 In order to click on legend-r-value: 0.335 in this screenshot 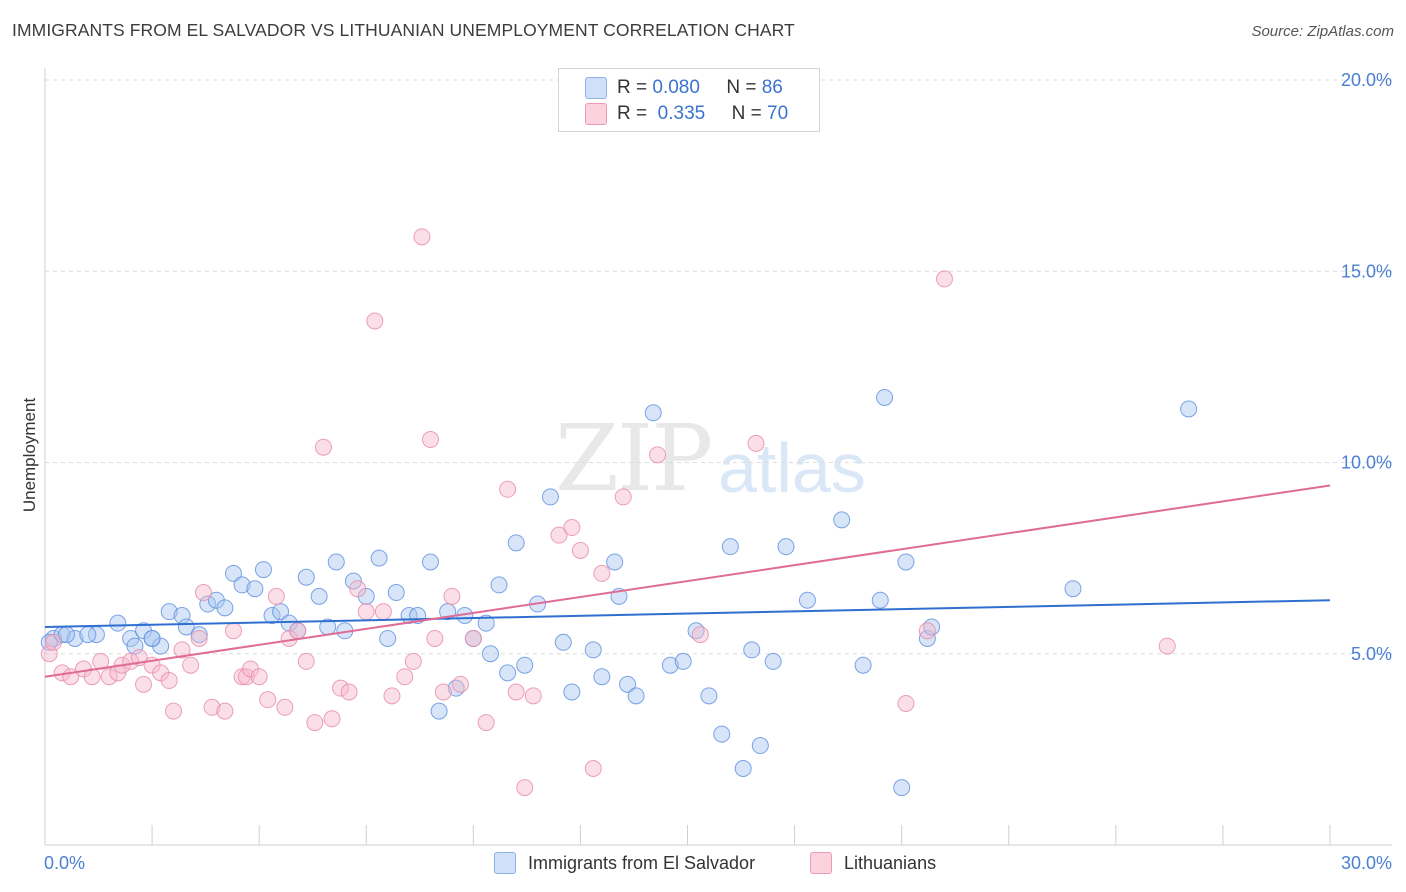, I will do `click(681, 113)`.